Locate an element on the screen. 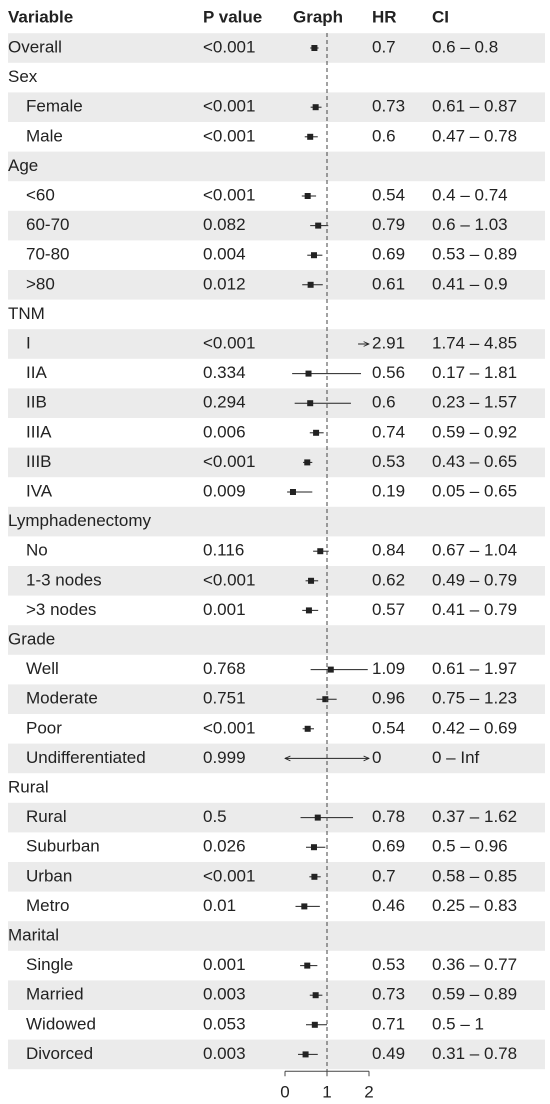  hr-value: 2.91 is located at coordinates (388, 342).